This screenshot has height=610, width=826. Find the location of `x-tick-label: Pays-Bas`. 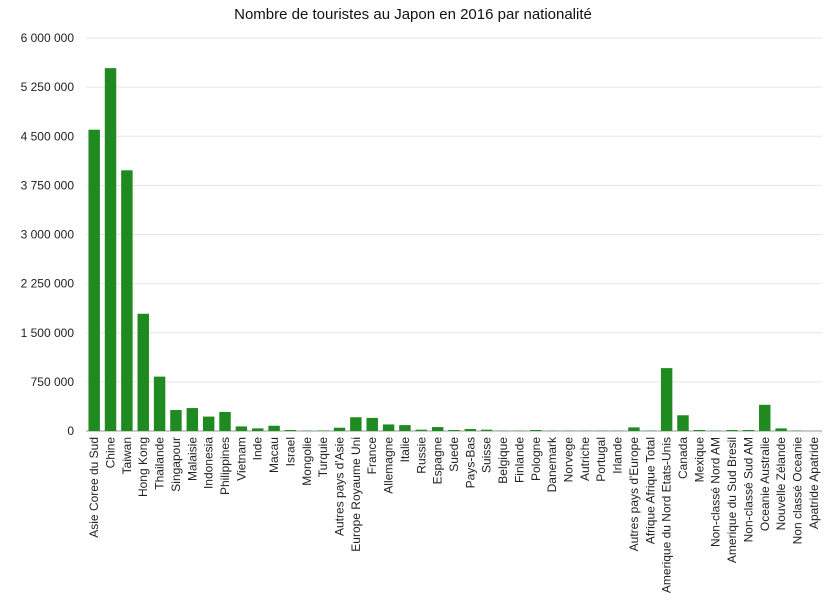

x-tick-label: Pays-Bas is located at coordinates (470, 462).